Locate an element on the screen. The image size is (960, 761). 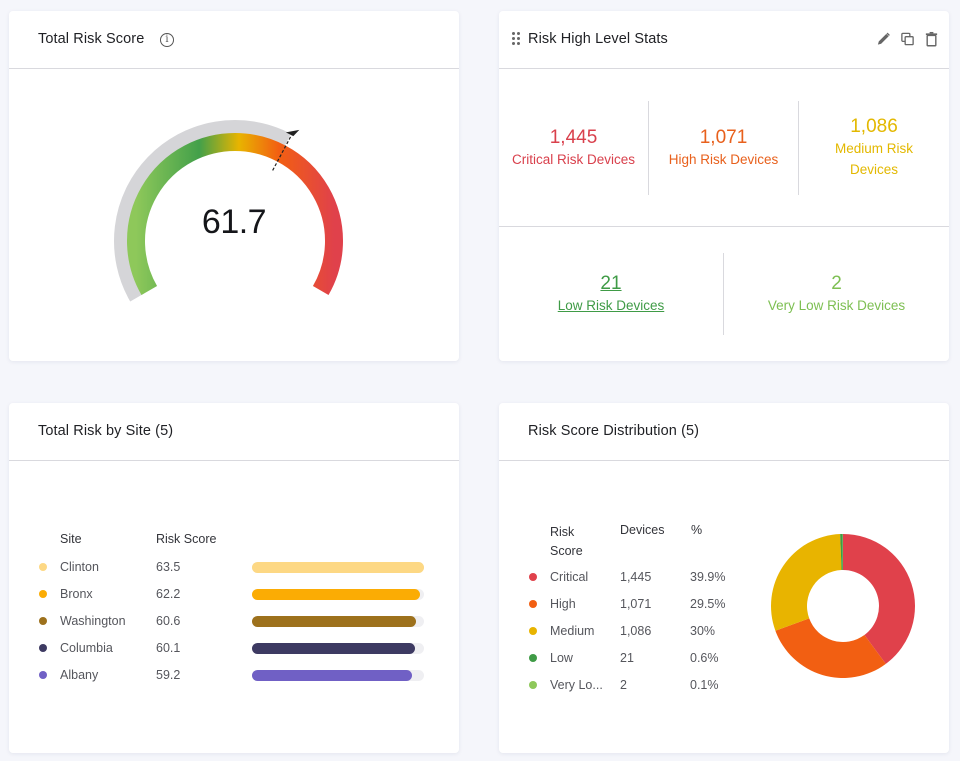
card-header: Total Risk by Site (5) is located at coordinates (234, 432).